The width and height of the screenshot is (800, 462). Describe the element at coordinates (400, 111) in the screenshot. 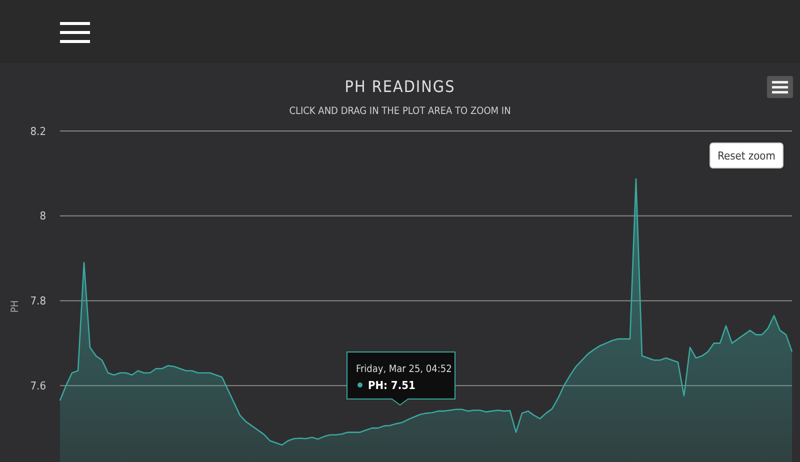

I see `chart-subtitle: CLICK AND DRAG IN THE PLOT AREA TO ZOOM IN` at that location.